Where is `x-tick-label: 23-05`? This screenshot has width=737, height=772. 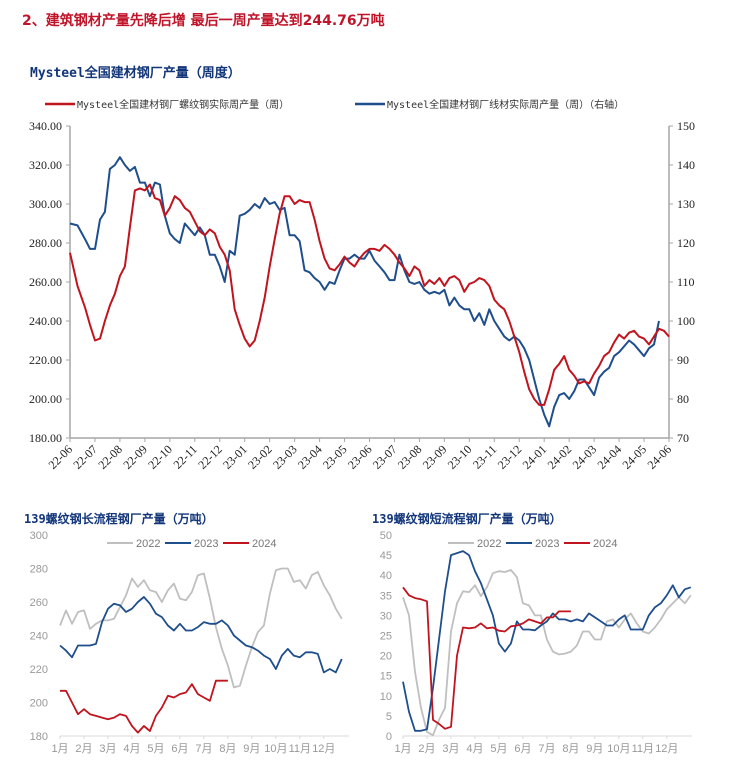 x-tick-label: 23-05 is located at coordinates (335, 457).